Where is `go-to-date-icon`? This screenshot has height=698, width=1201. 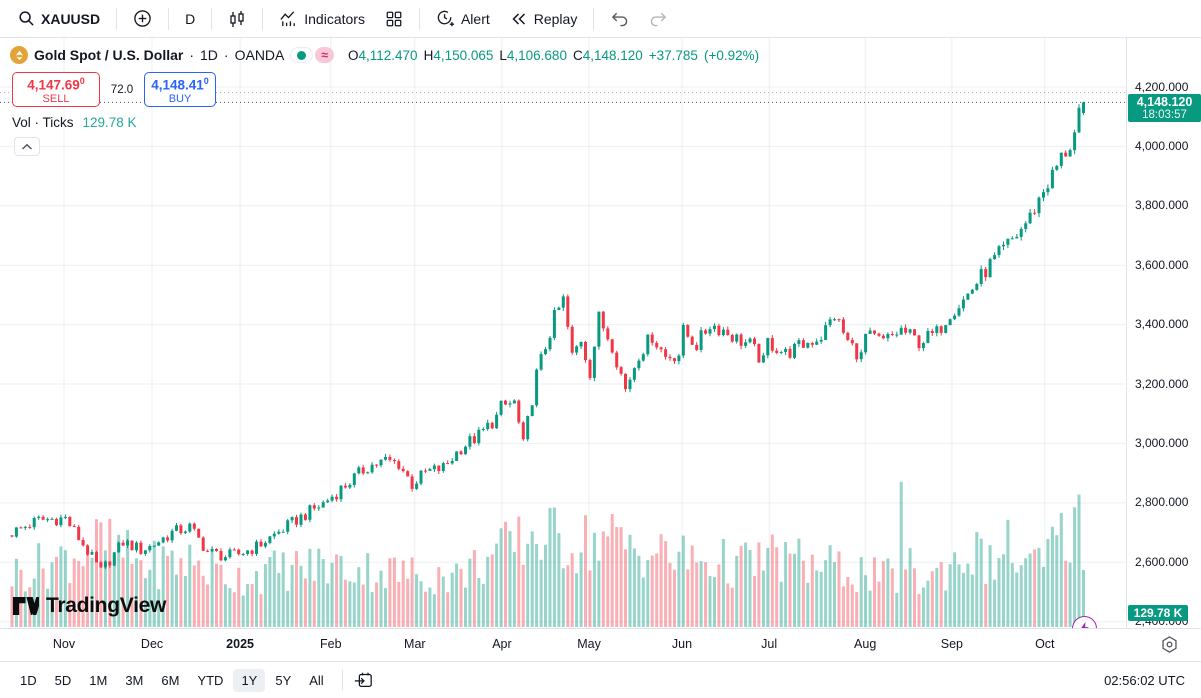 go-to-date-icon is located at coordinates (363, 679).